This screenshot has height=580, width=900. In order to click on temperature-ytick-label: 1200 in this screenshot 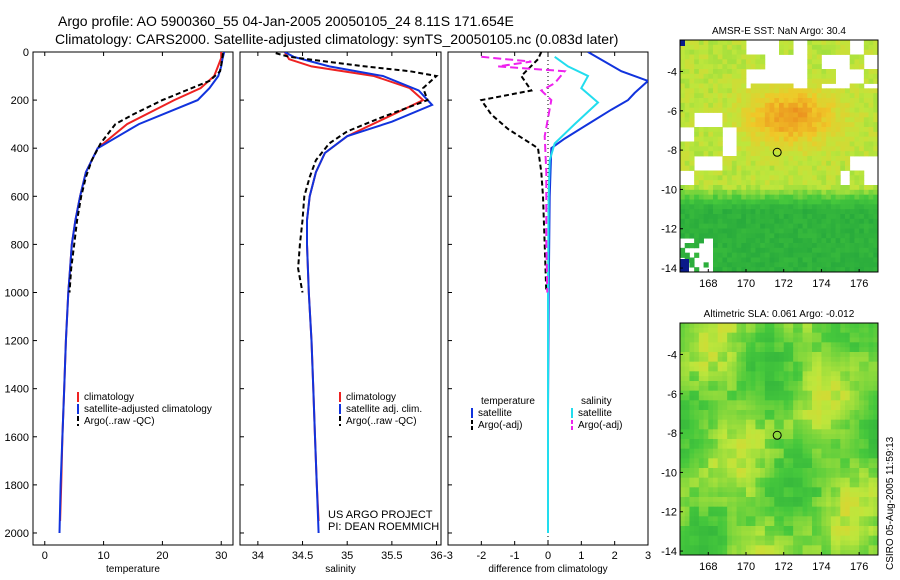, I will do `click(17, 342)`.